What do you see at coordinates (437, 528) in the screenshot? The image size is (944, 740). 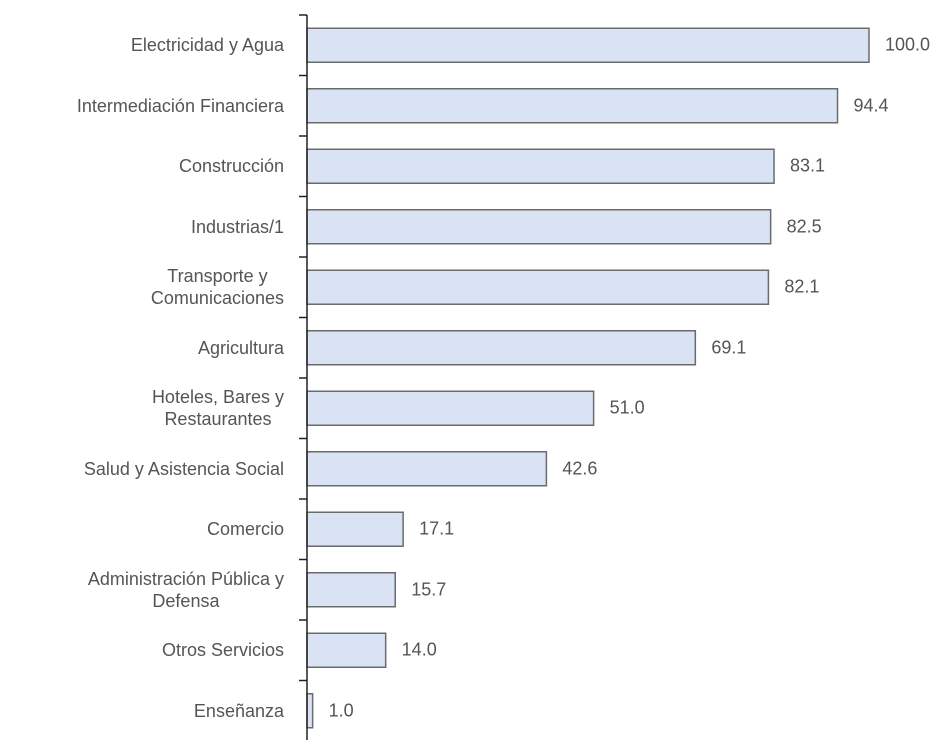 I see `value-label: 17.1` at bounding box center [437, 528].